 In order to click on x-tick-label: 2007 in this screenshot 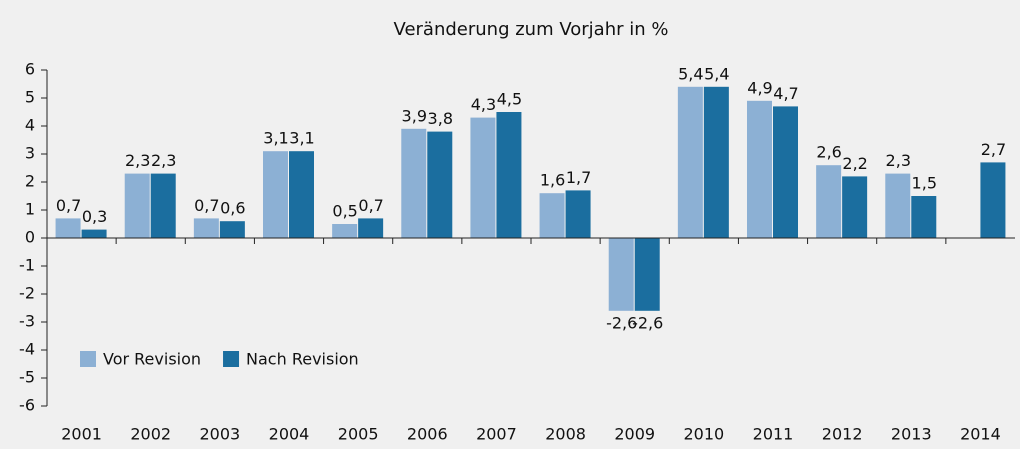, I will do `click(496, 434)`.